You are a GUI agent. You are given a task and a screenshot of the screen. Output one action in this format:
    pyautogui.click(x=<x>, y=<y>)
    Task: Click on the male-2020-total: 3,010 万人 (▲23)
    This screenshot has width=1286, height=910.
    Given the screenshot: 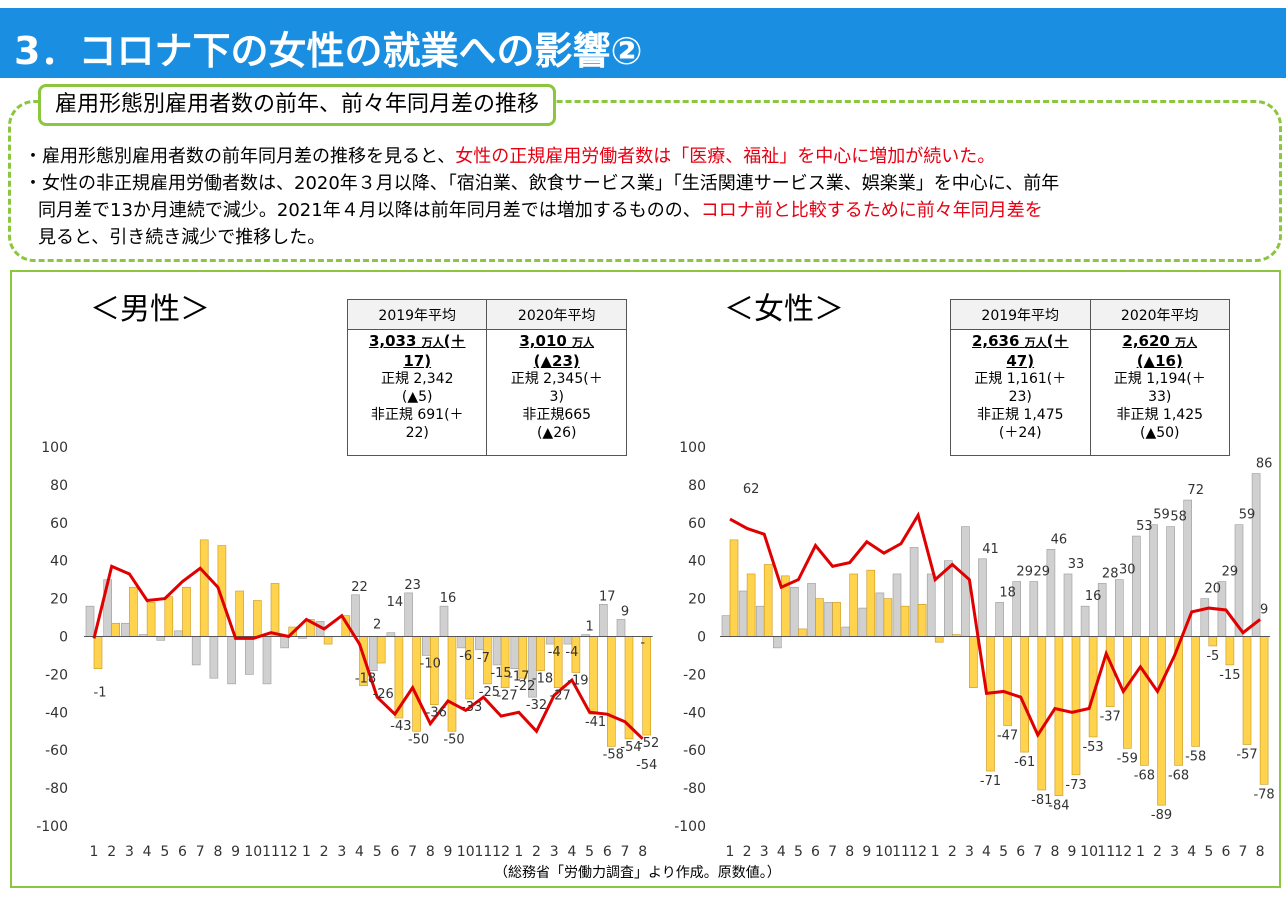 What is the action you would take?
    pyautogui.click(x=557, y=351)
    